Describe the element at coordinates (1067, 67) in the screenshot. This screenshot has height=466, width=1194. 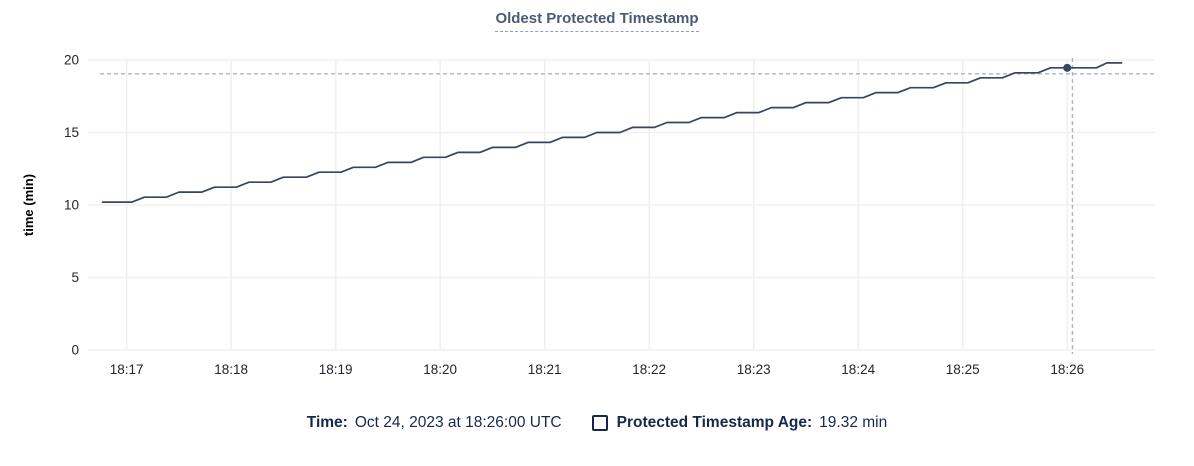
I see `crosshair-dot` at that location.